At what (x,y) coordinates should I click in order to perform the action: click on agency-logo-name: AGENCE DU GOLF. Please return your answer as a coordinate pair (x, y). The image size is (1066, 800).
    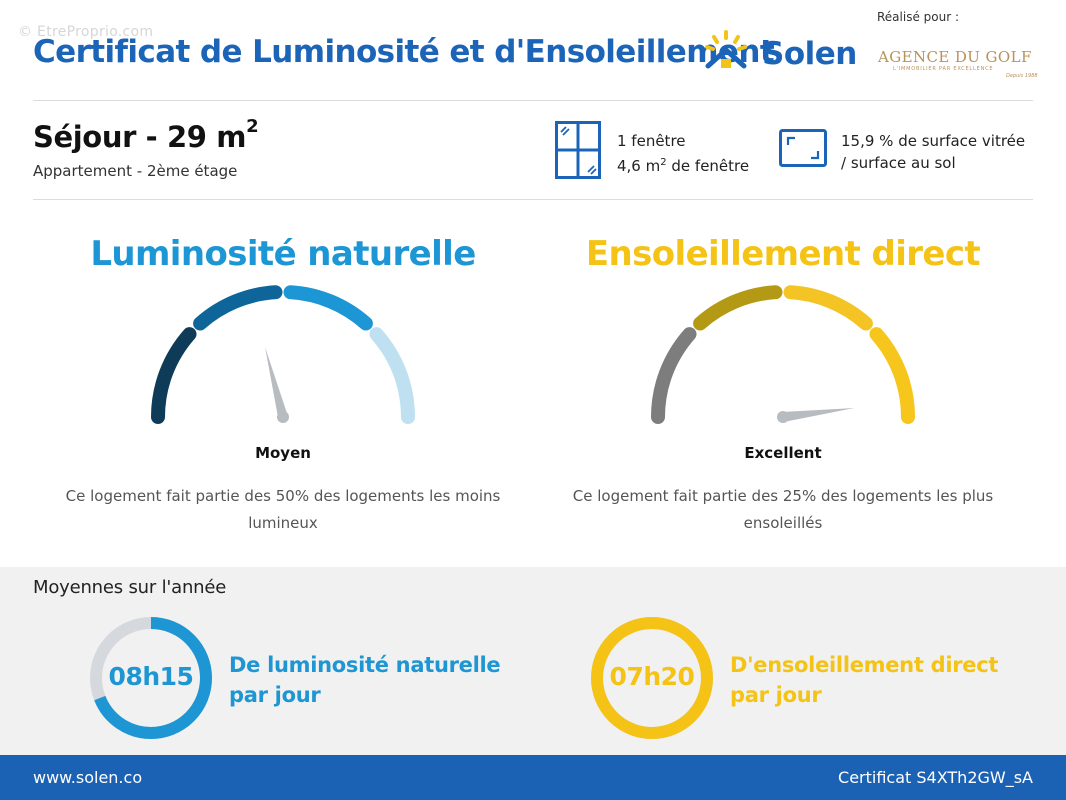
    Looking at the image, I should click on (955, 57).